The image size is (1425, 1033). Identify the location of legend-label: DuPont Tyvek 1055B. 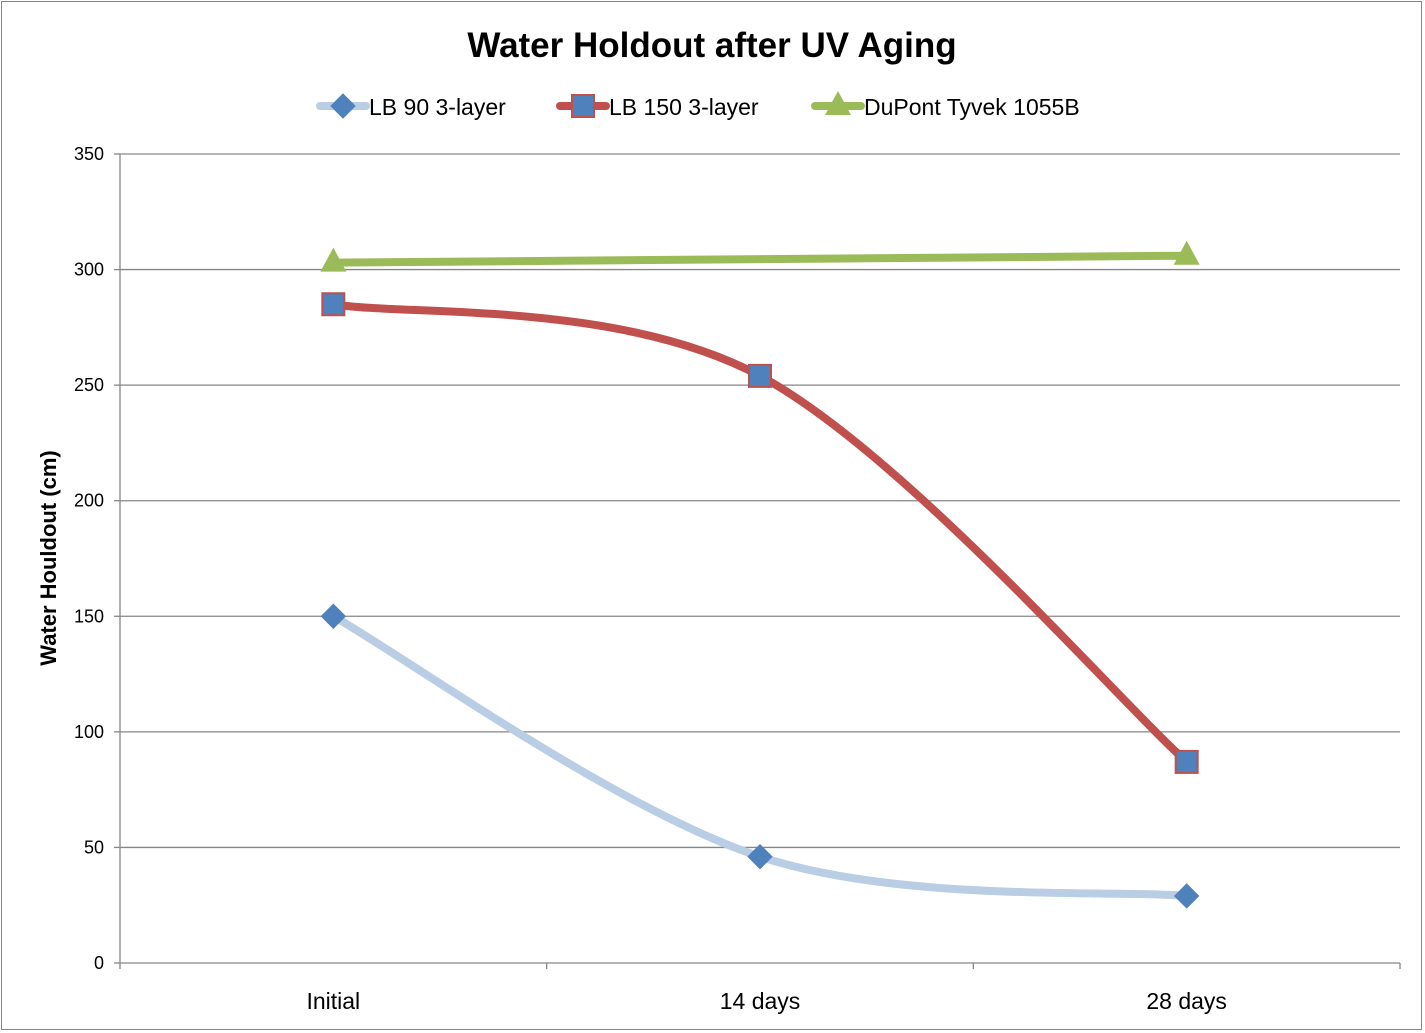
(972, 107).